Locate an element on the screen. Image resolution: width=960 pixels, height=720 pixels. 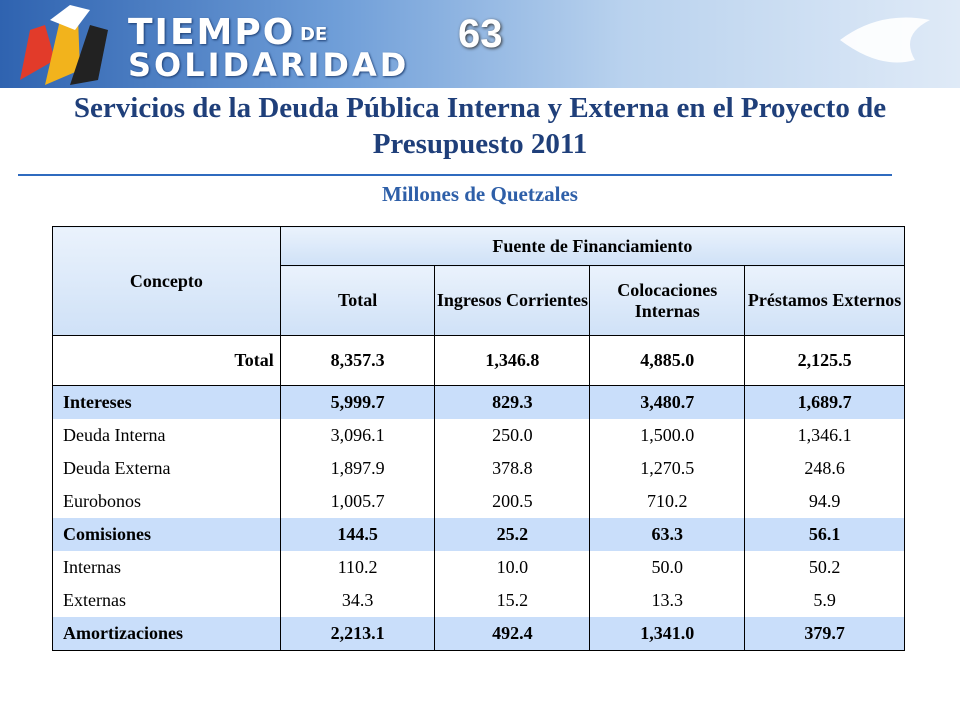
table-row: Deuda Externa 1,897.9 378.8 1,270.5 248.6 is located at coordinates (478, 468).